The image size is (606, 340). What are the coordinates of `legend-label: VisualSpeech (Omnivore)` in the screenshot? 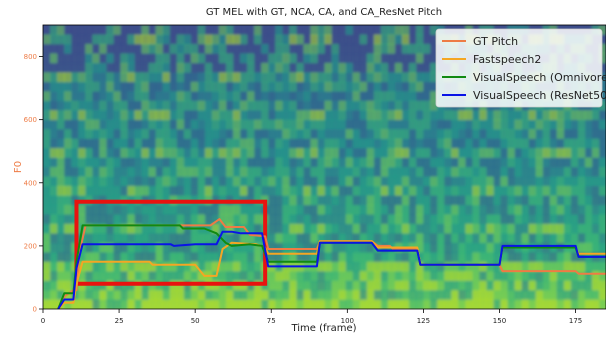 It's located at (539, 77).